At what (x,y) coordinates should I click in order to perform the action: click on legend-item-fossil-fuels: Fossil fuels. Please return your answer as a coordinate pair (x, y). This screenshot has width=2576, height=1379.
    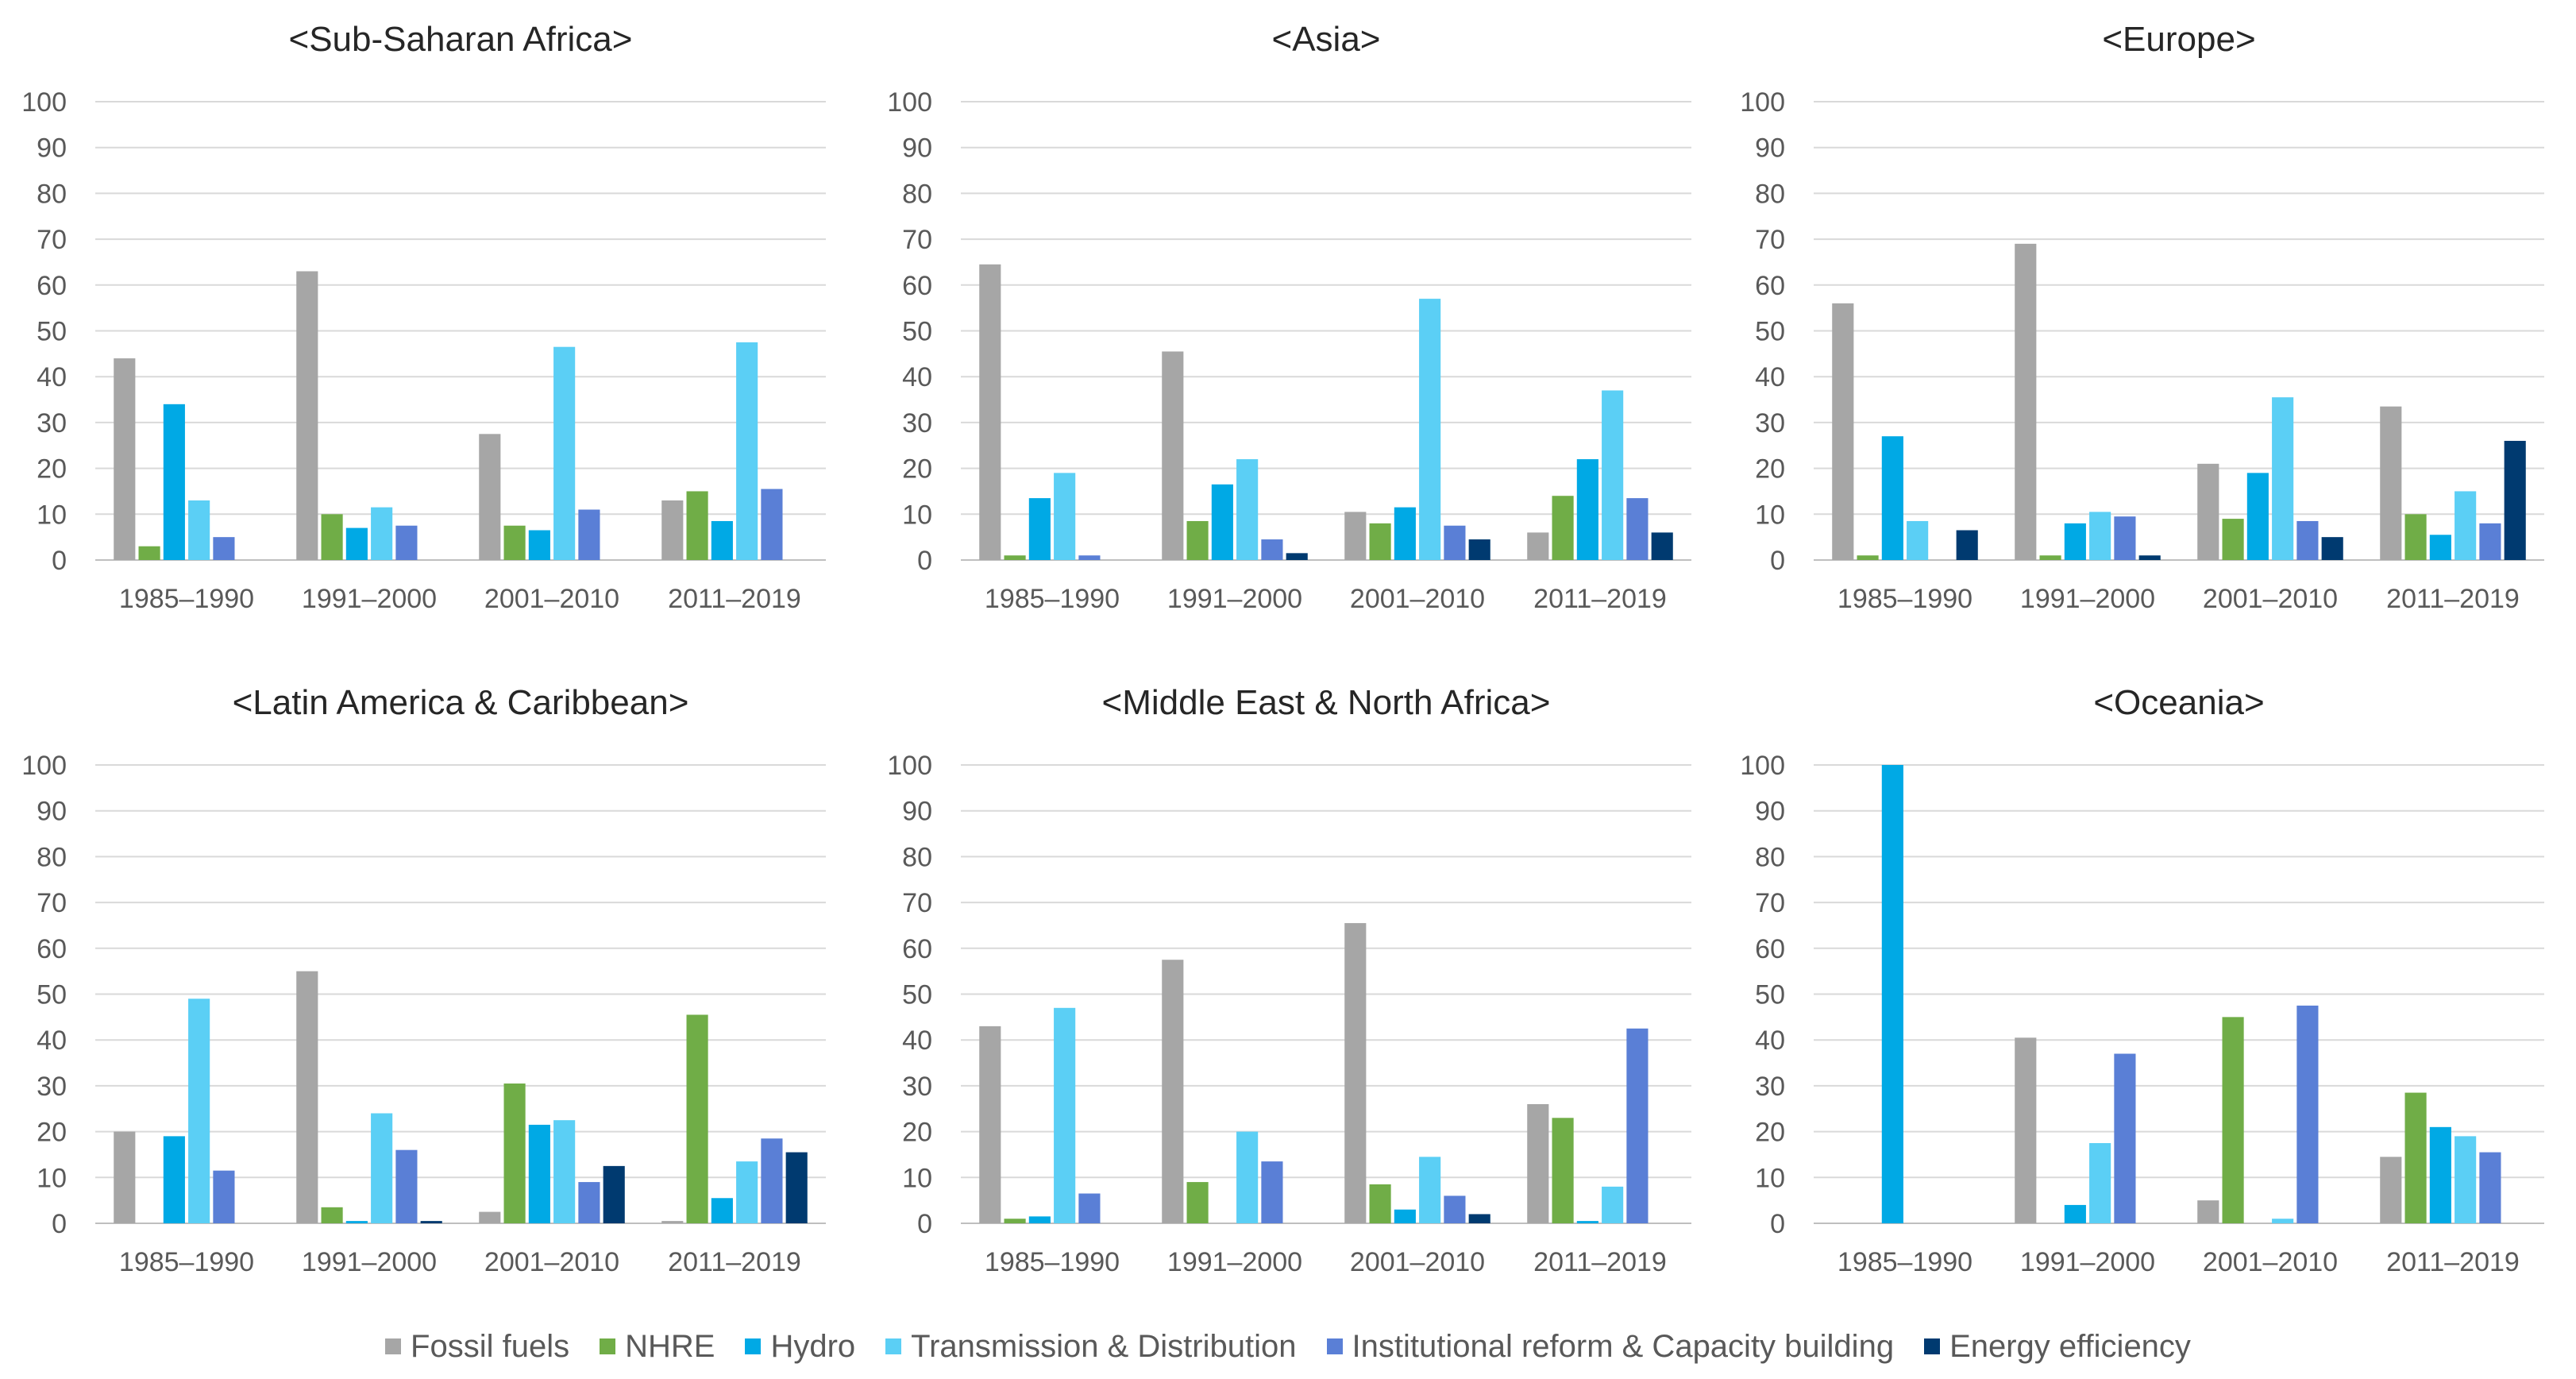
    Looking at the image, I should click on (477, 1347).